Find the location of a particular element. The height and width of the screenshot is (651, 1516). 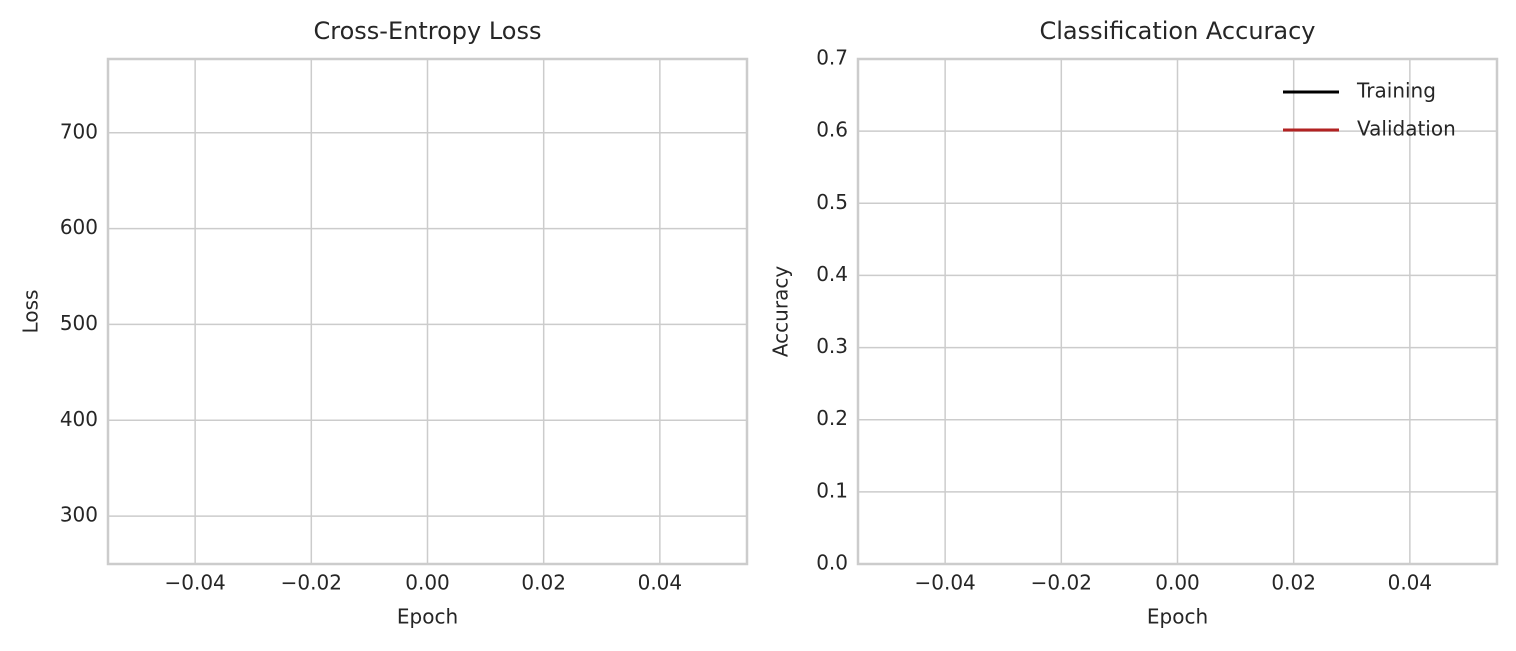

y-tick-label: 0.1 is located at coordinates (832, 490).